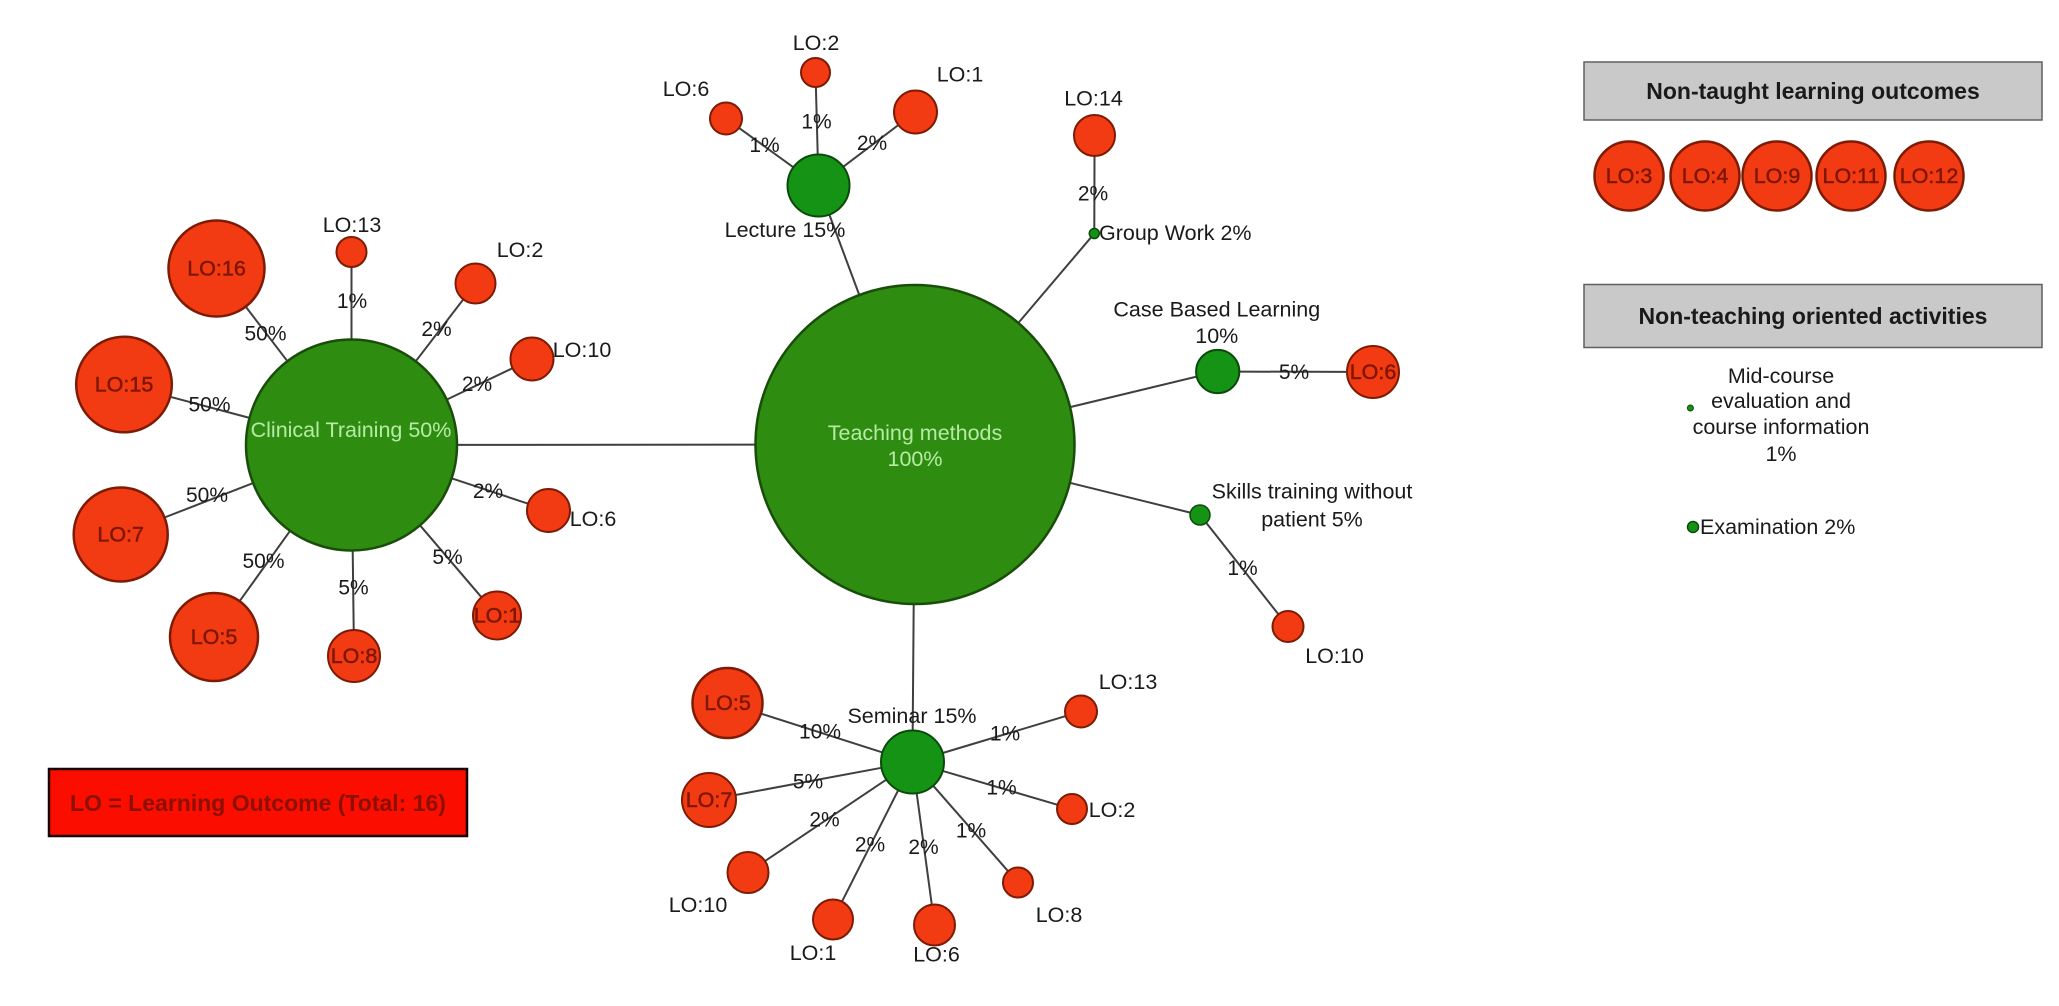  I want to click on svg-text: LO:14, so click(1093, 99).